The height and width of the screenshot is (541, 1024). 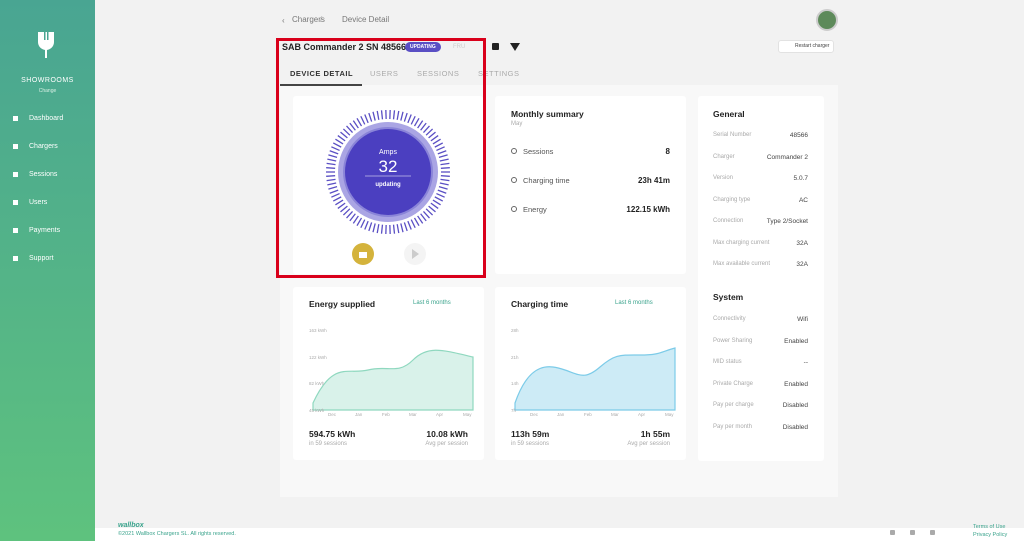 What do you see at coordinates (800, 178) in the screenshot?
I see `info-value: 5.0.7` at bounding box center [800, 178].